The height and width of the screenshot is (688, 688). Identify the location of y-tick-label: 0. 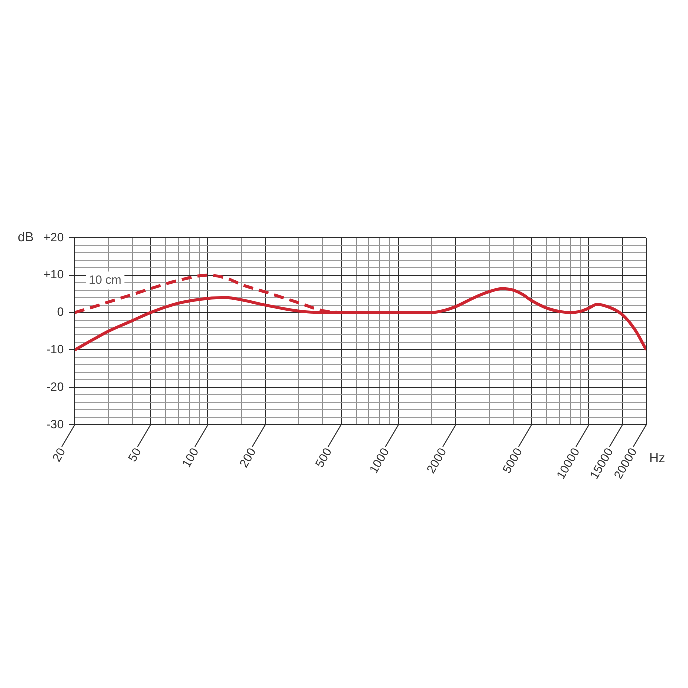
(60, 312).